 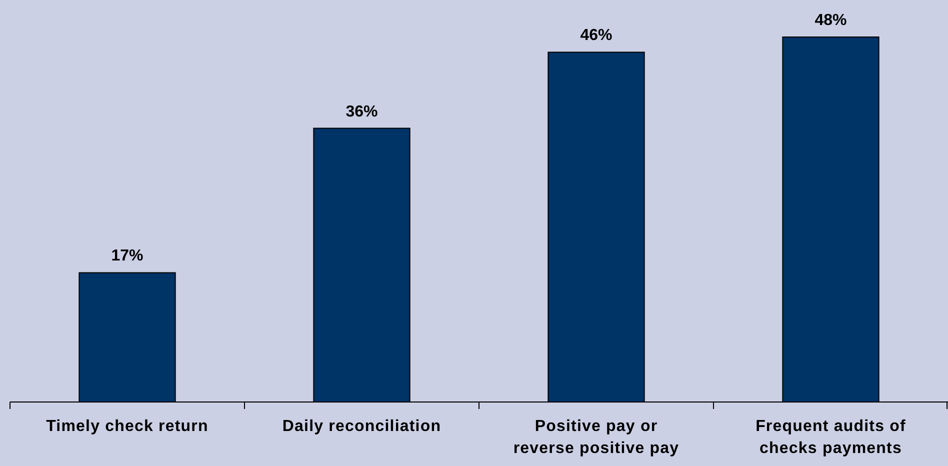 I want to click on x-tick-label: Frequent audits of checks payments, so click(x=831, y=437).